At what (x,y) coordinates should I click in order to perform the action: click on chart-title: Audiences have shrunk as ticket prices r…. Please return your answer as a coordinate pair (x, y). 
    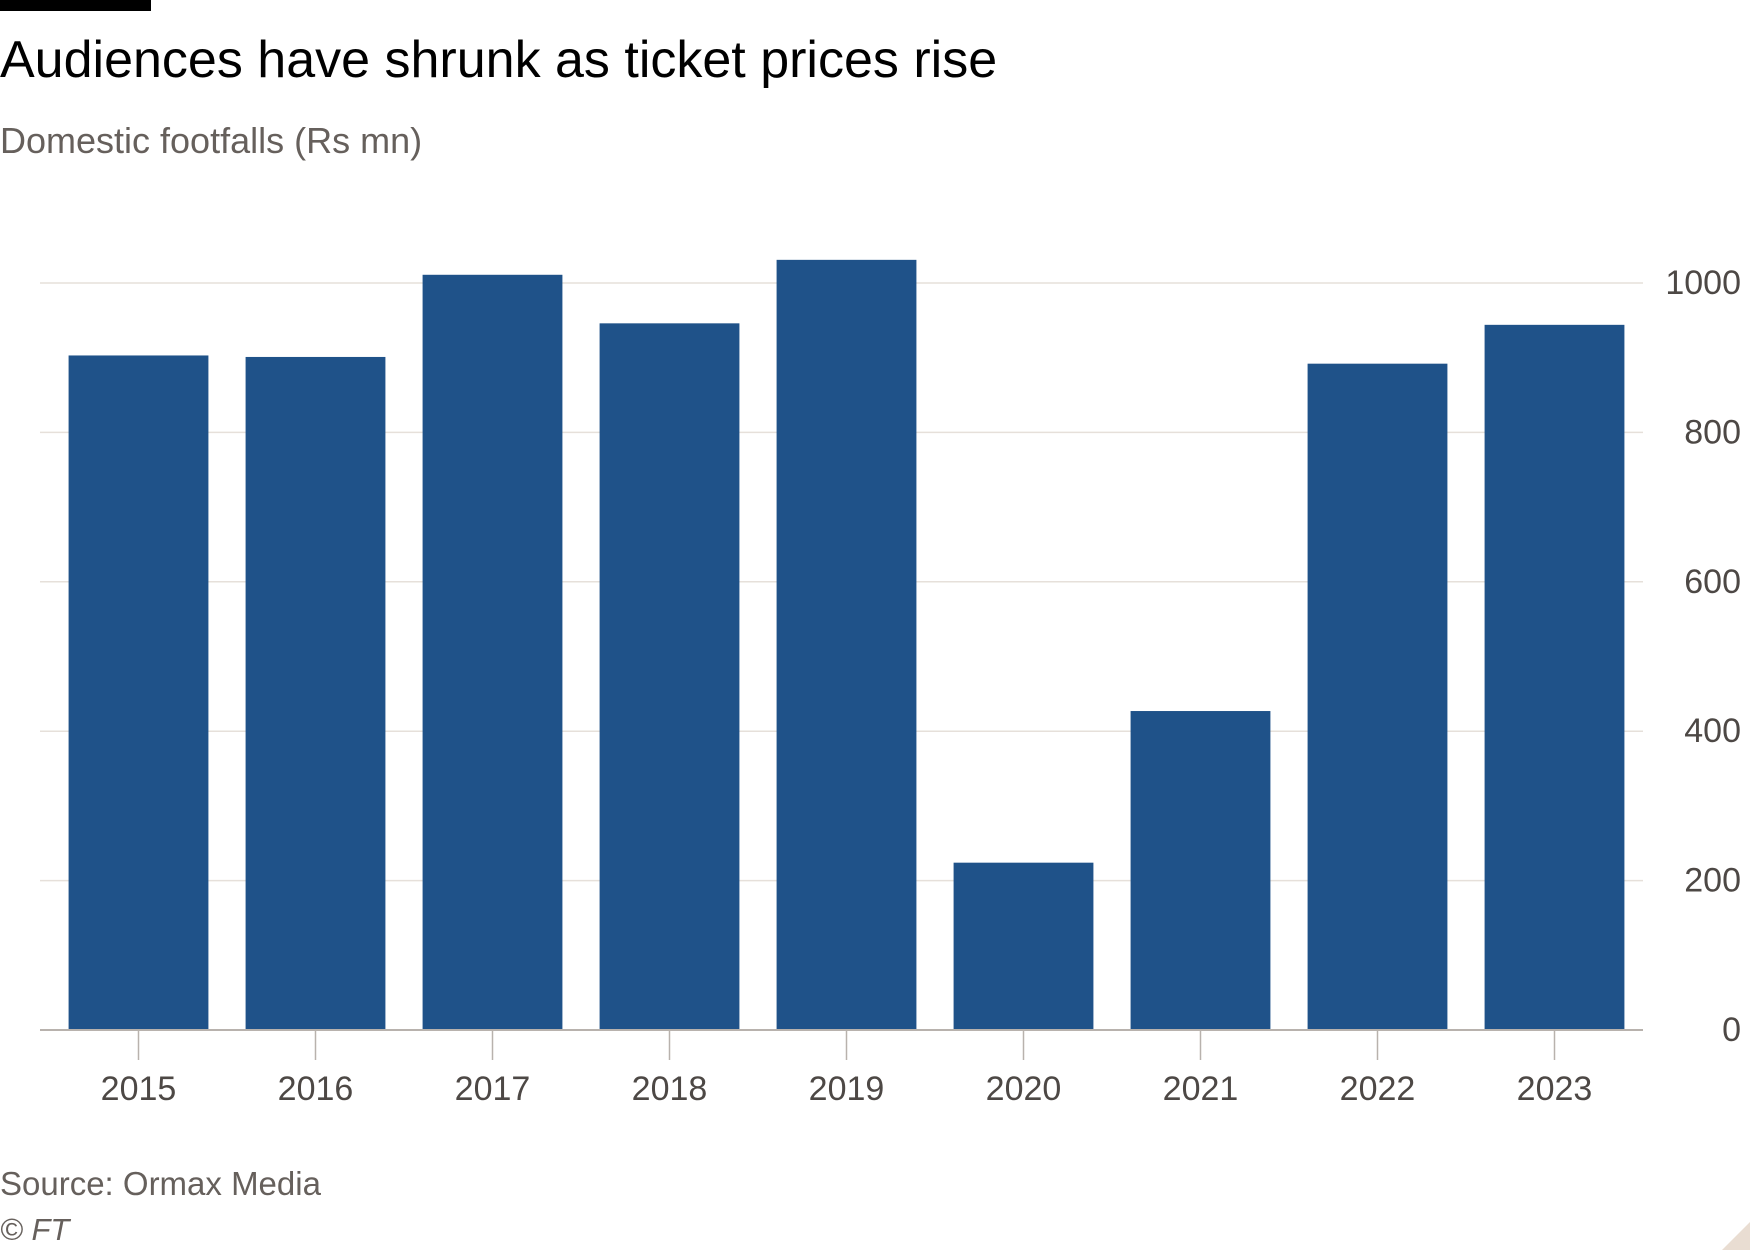
    Looking at the image, I should click on (499, 60).